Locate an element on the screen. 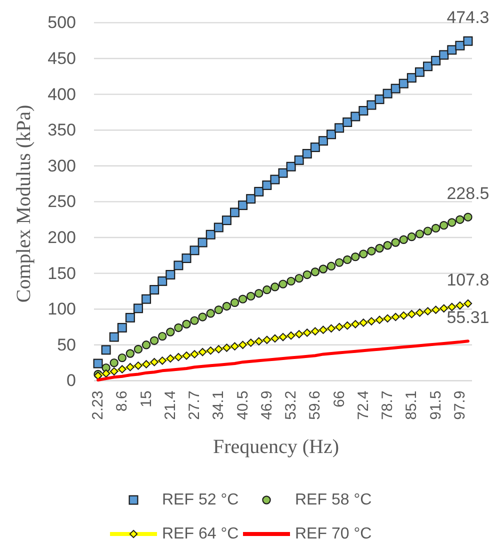 The height and width of the screenshot is (541, 492). legend-label: REF 58 °C is located at coordinates (333, 500).